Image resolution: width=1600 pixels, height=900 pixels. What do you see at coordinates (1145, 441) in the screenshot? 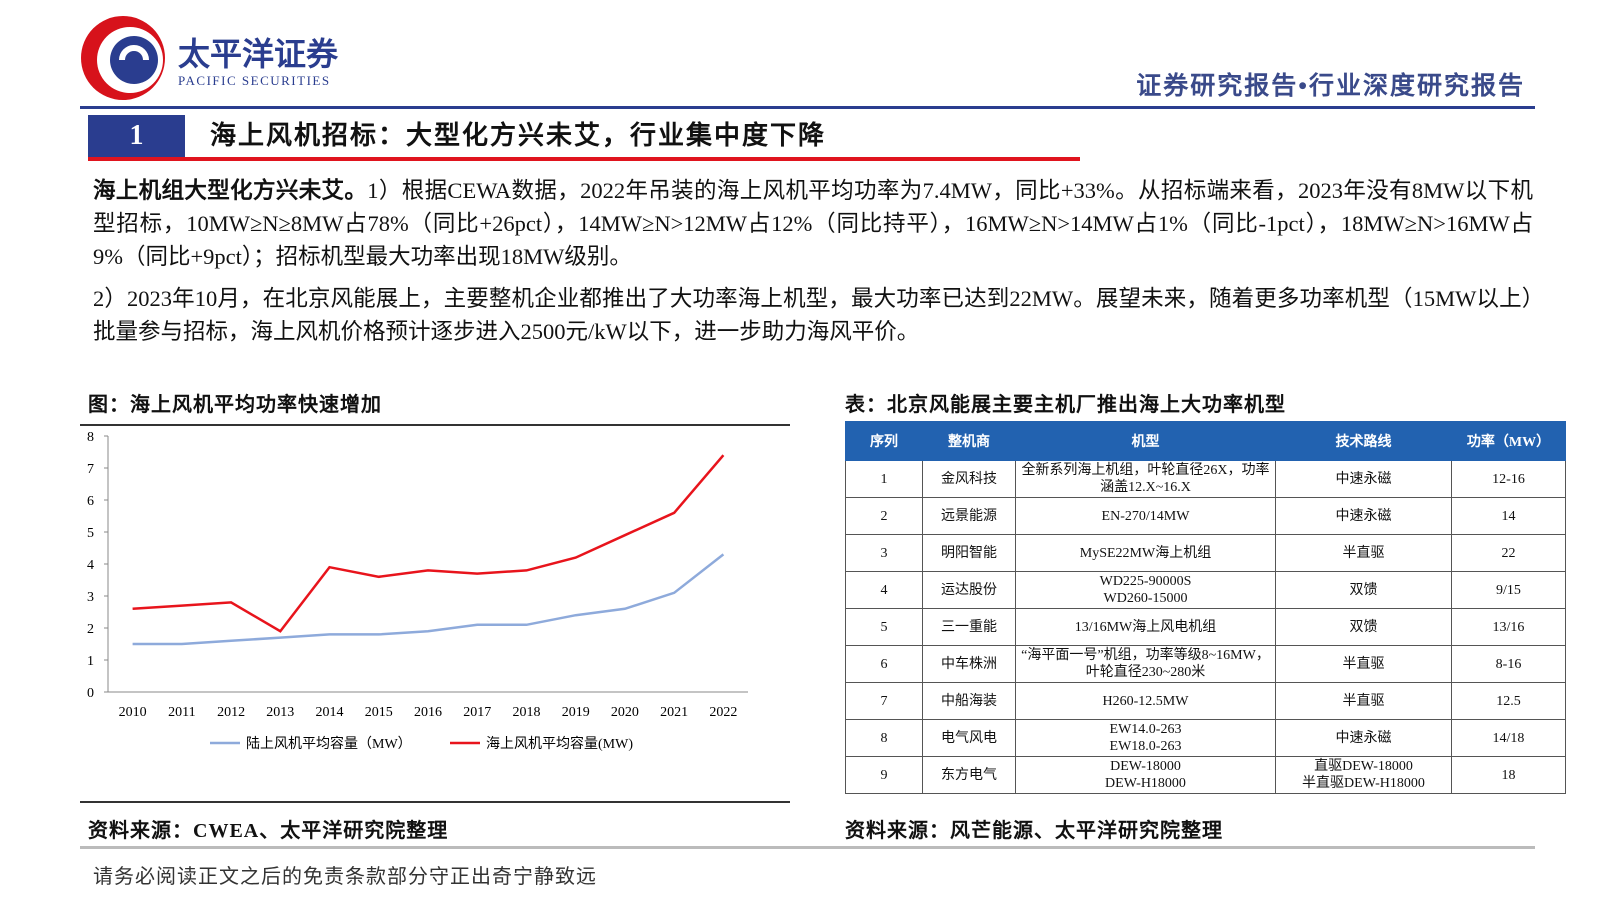
I see `header-cell: 机型` at bounding box center [1145, 441].